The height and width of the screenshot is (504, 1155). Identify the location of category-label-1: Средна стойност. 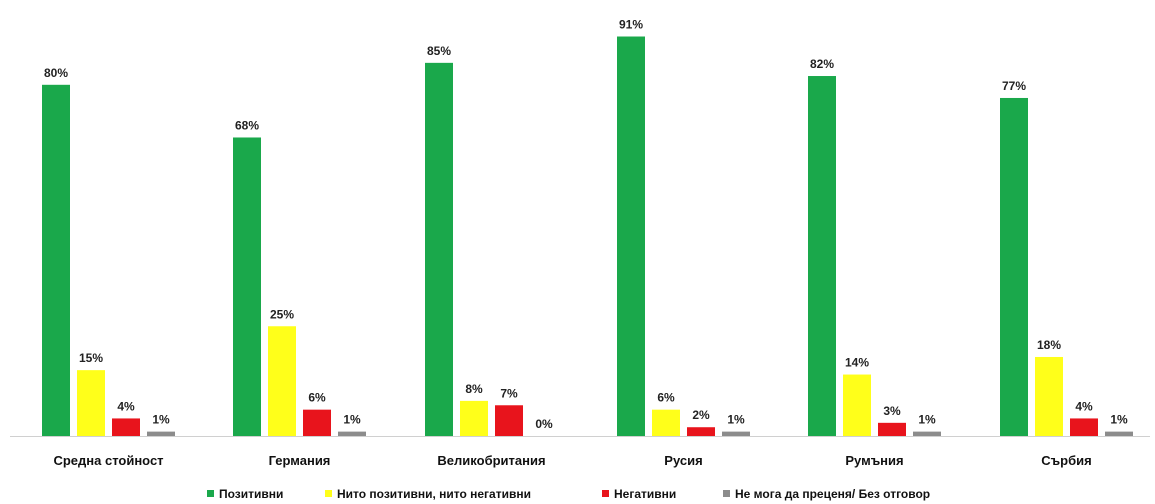
(108, 460).